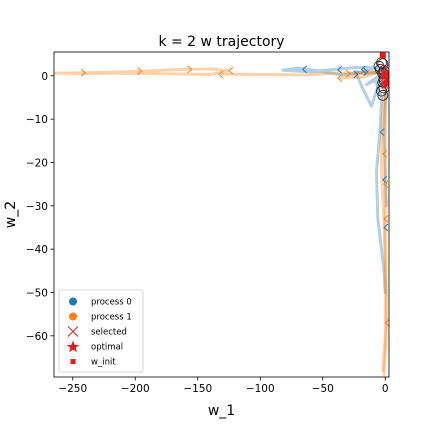 Image resolution: width=432 pixels, height=432 pixels. I want to click on y-tick-label: 0, so click(44, 77).